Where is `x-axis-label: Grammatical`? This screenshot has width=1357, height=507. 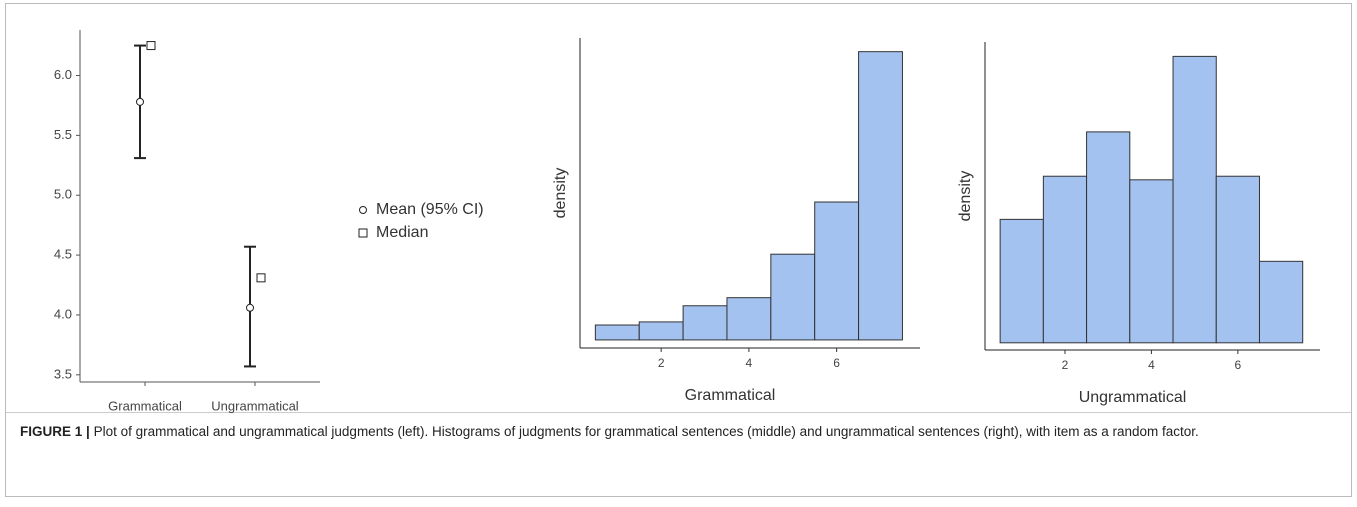 x-axis-label: Grammatical is located at coordinates (730, 395).